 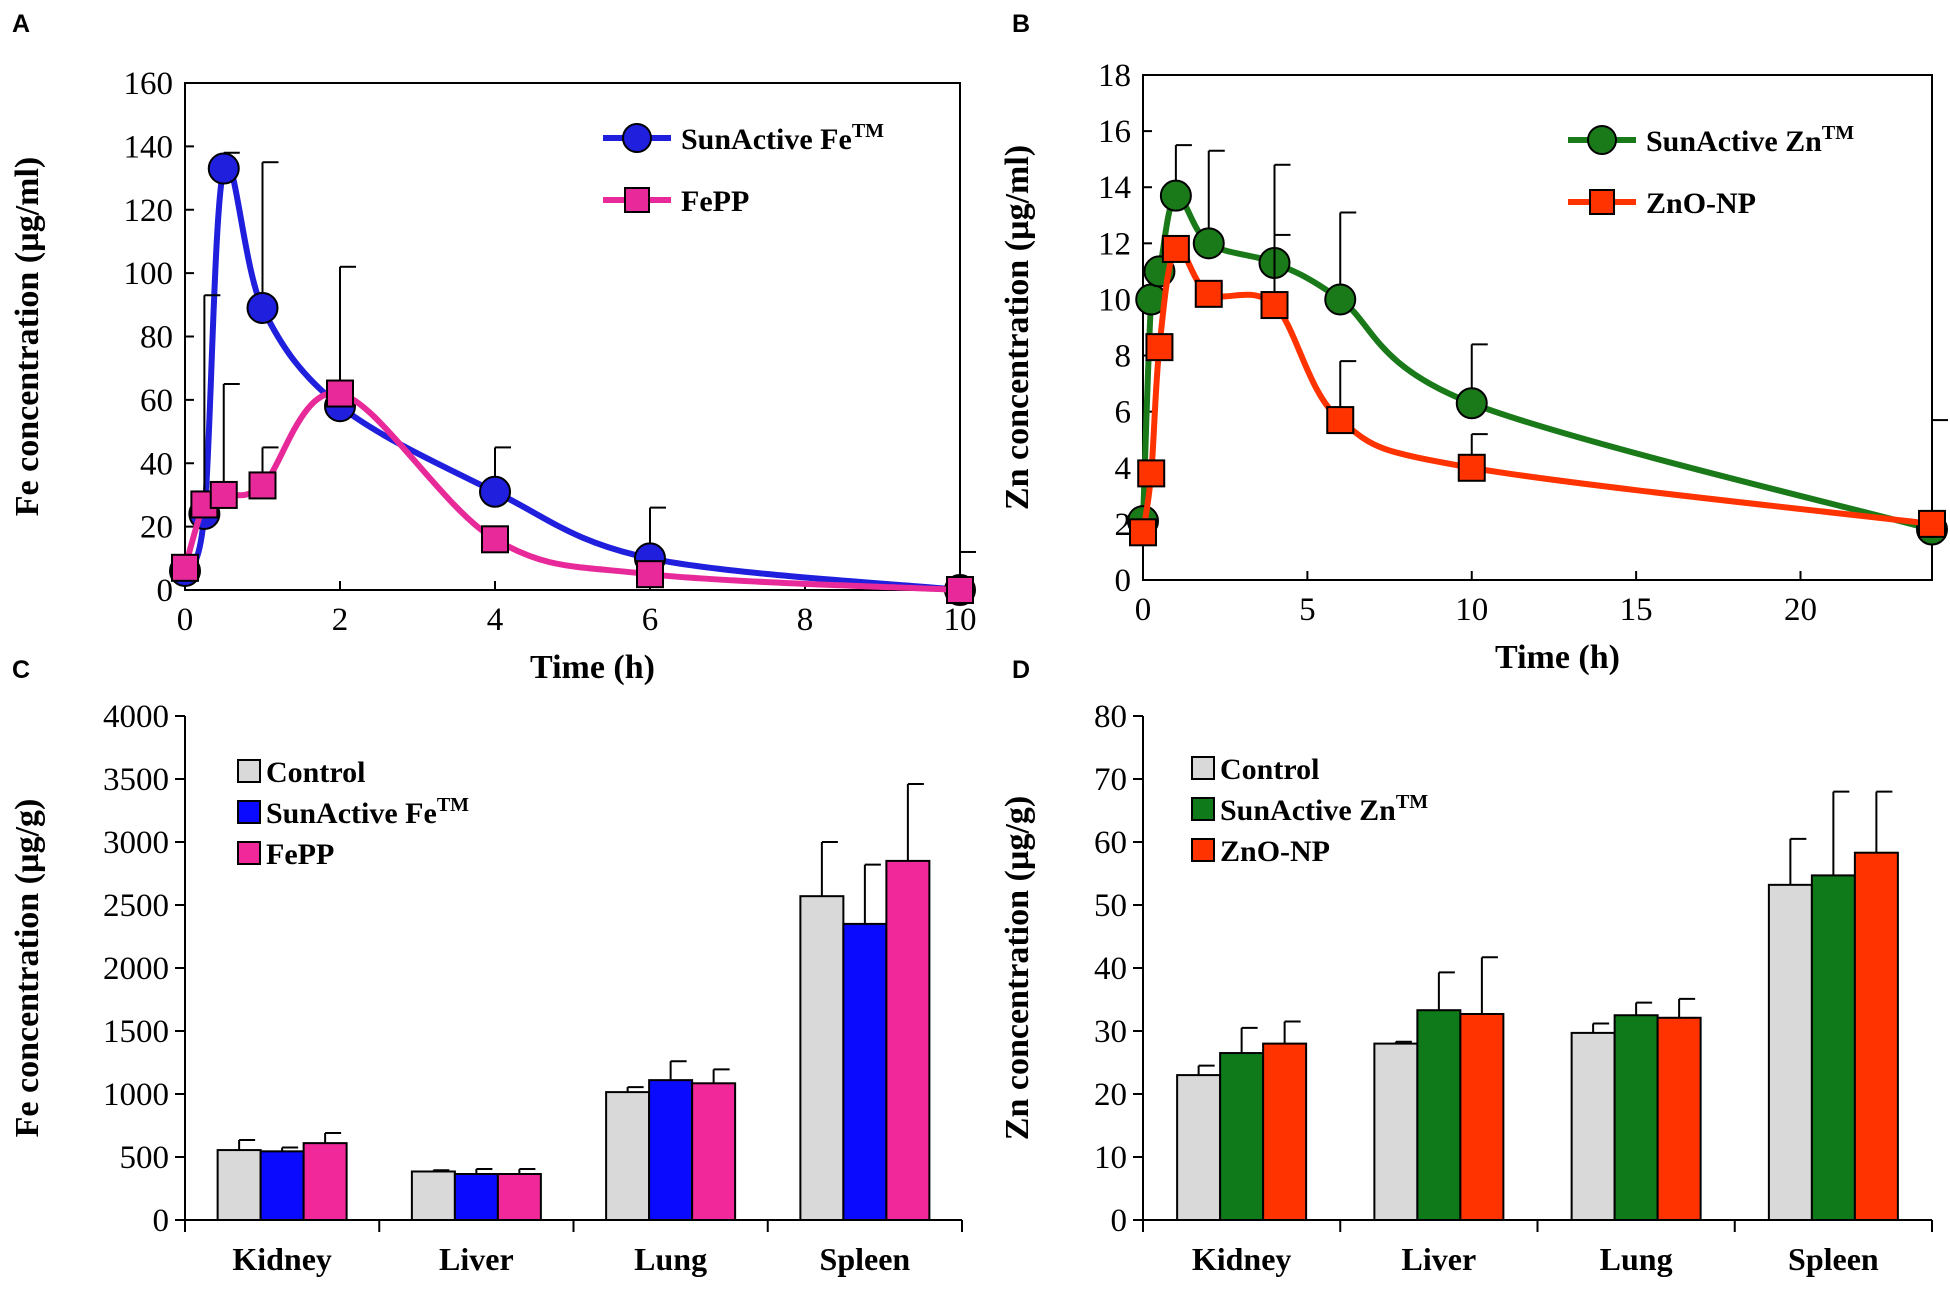 What do you see at coordinates (1110, 906) in the screenshot?
I see `y-tick-label: 50` at bounding box center [1110, 906].